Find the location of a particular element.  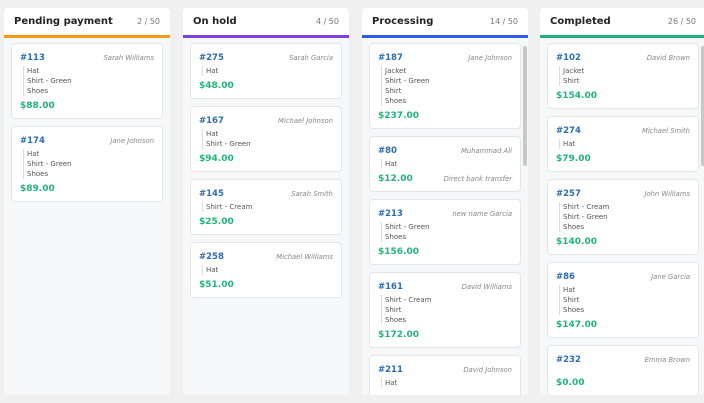

customer-name: Michael Williams is located at coordinates (304, 257).